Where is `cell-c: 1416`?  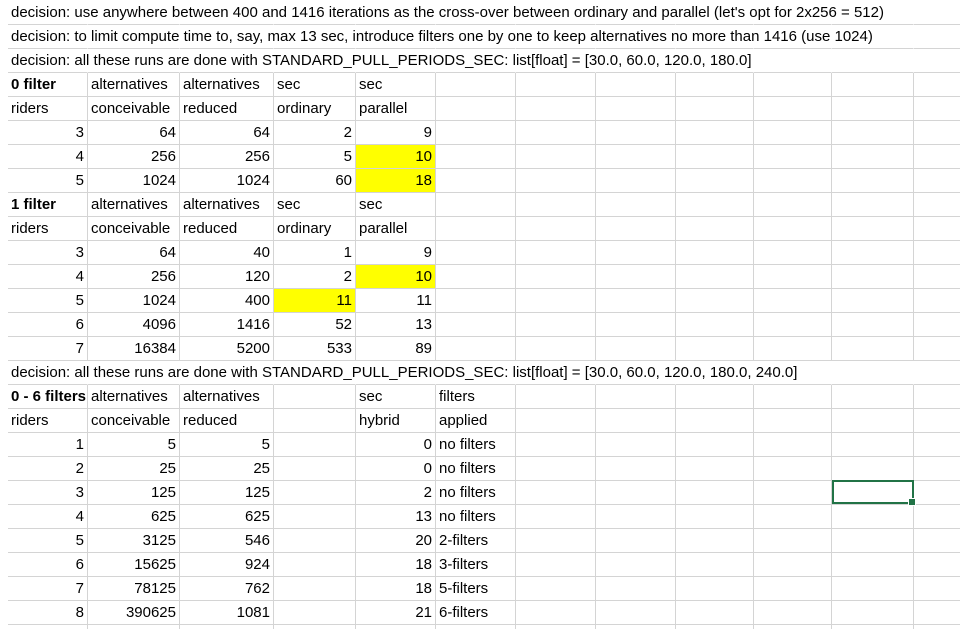
cell-c: 1416 is located at coordinates (227, 325).